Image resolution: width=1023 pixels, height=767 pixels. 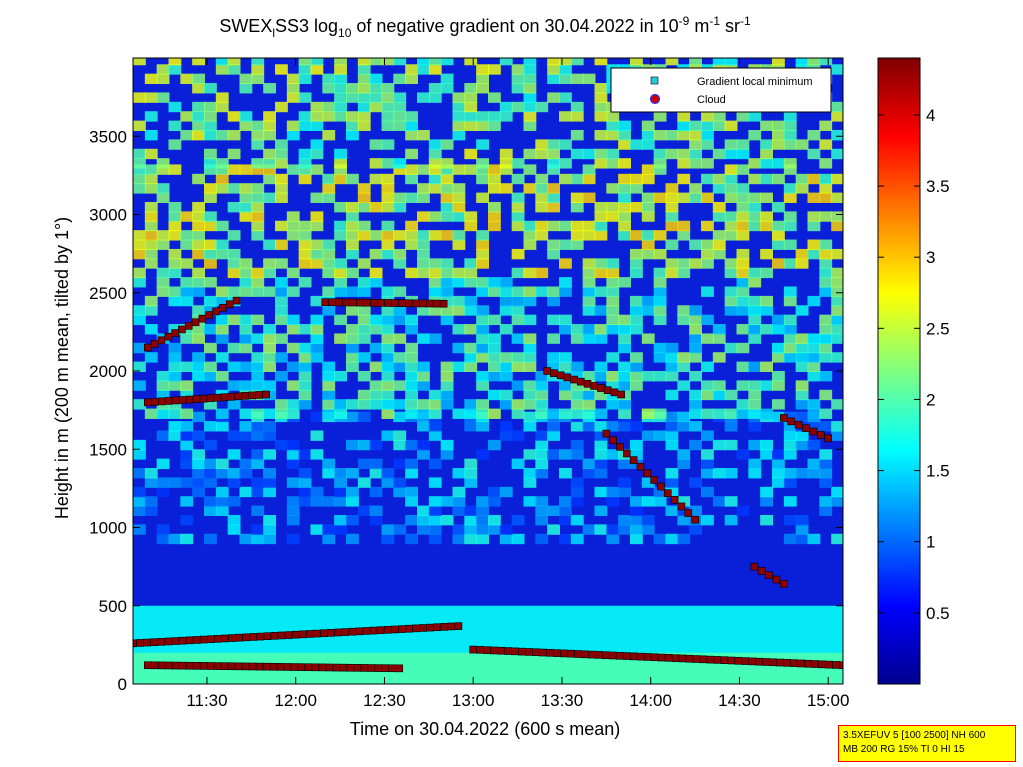 What do you see at coordinates (721, 90) in the screenshot?
I see `legend-box` at bounding box center [721, 90].